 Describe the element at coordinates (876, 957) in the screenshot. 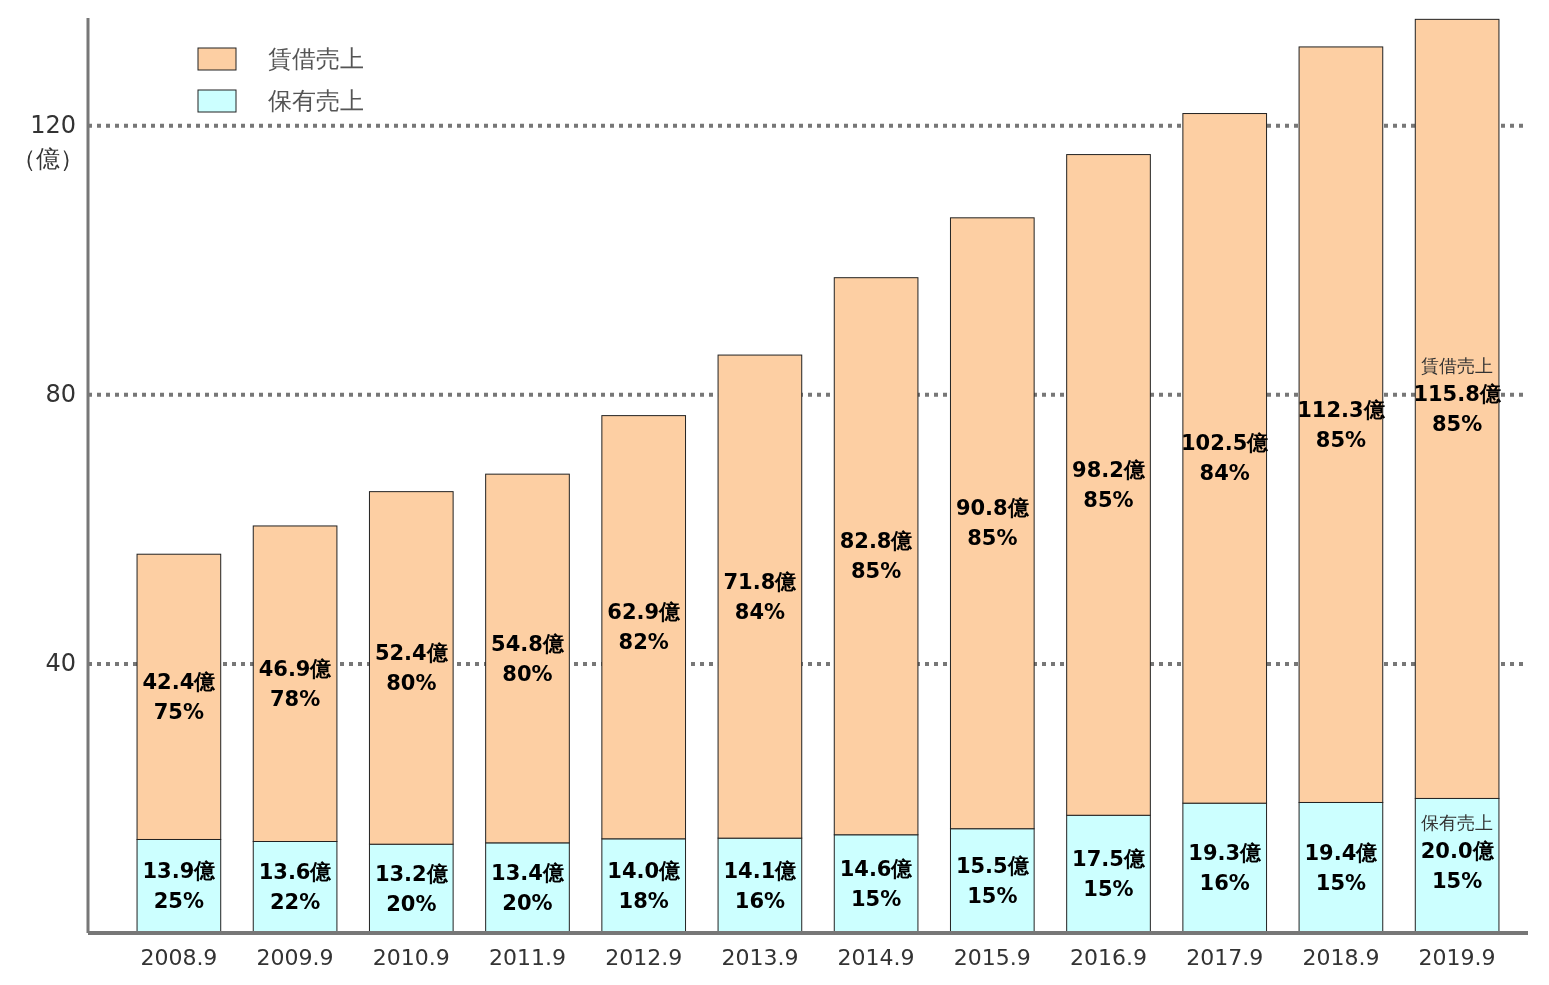

I see `x-tick-label: 2014.9` at that location.